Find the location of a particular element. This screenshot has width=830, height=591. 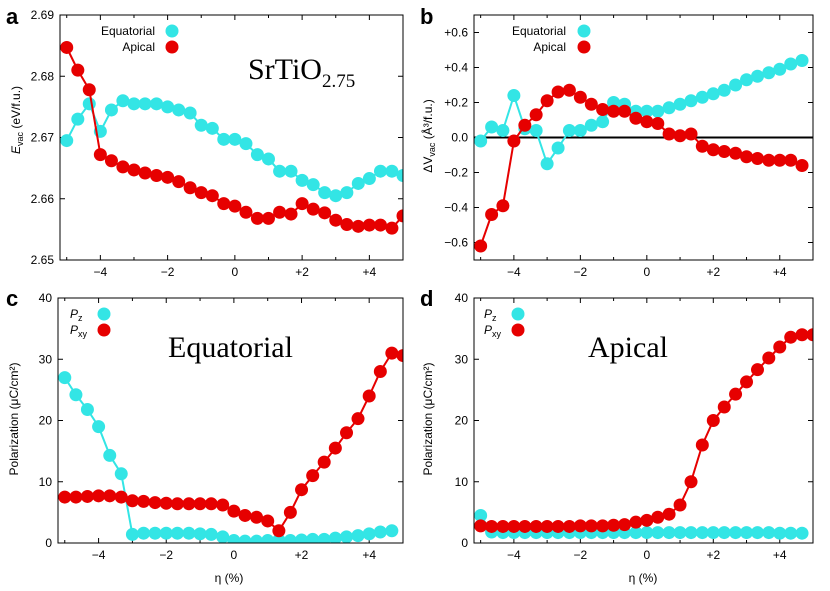

legend-a-apical-marker is located at coordinates (172, 47).